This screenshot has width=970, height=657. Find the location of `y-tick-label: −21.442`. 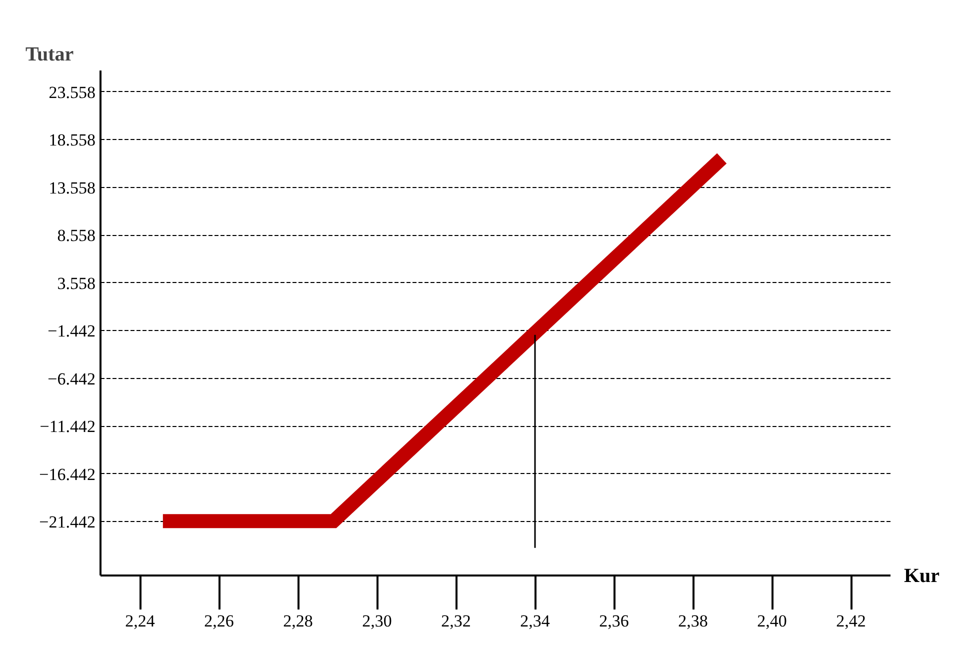

y-tick-label: −21.442 is located at coordinates (67, 522).